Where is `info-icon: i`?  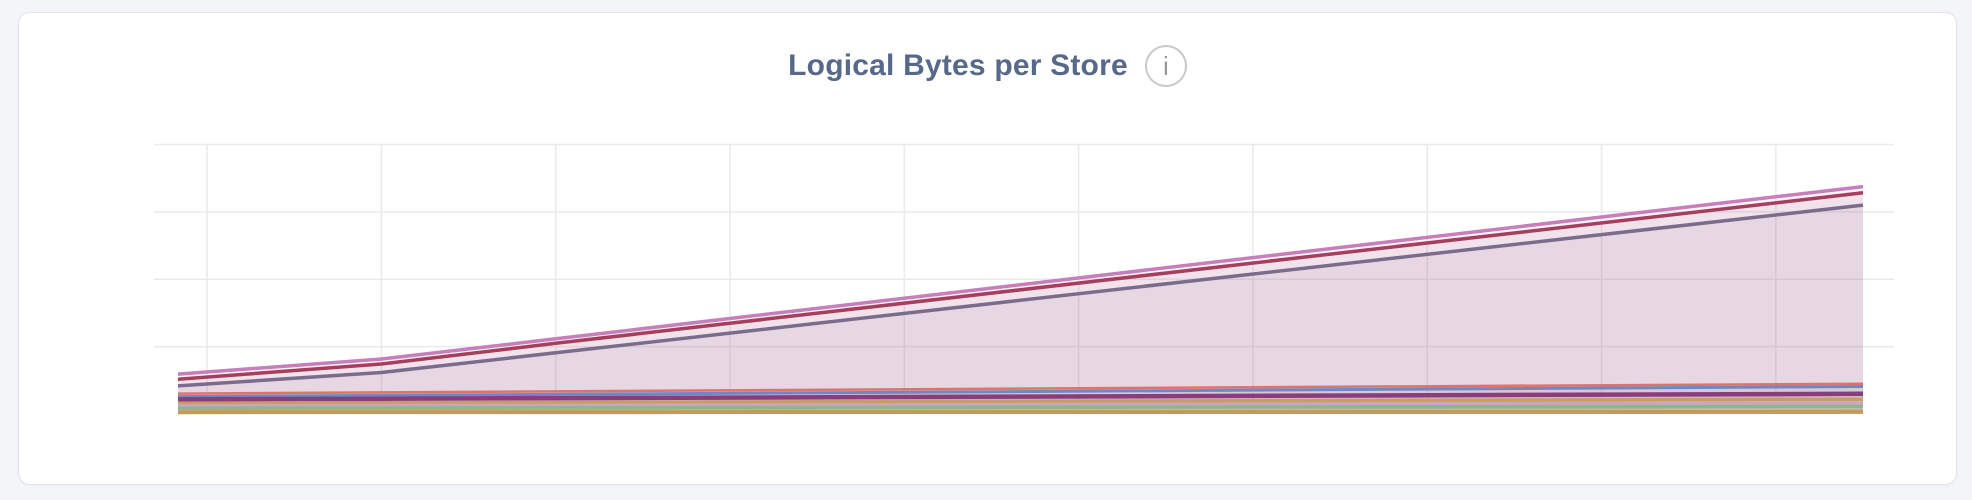
info-icon: i is located at coordinates (1165, 66).